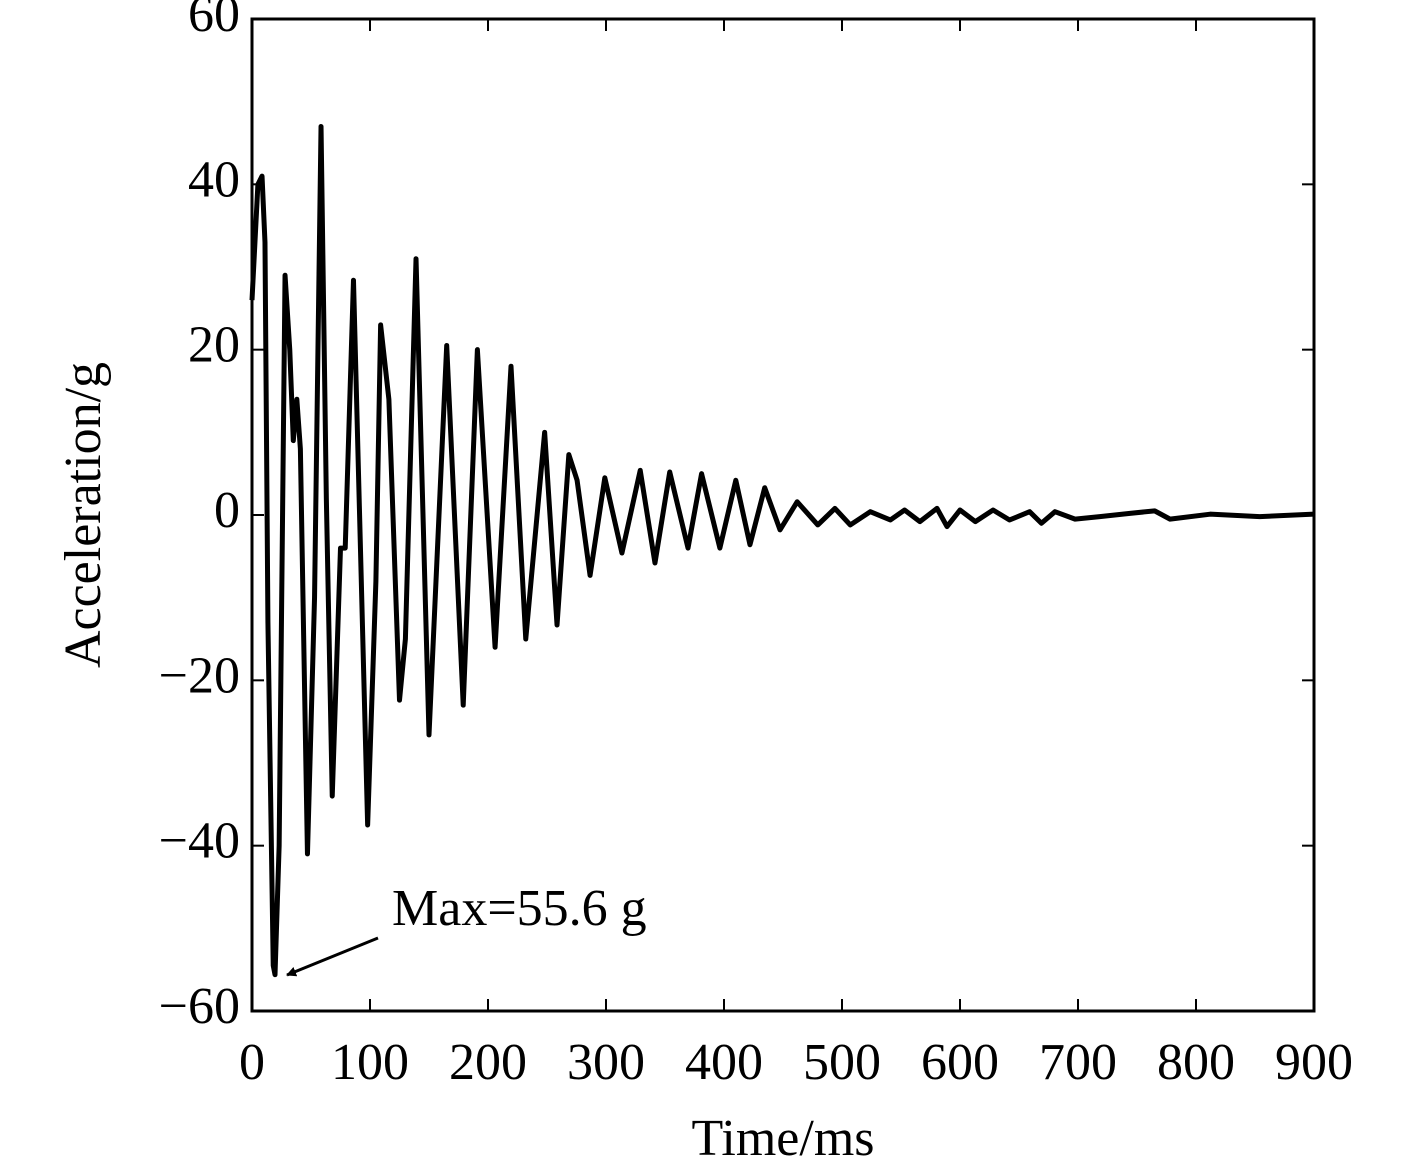 The image size is (1417, 1168). I want to click on x-tick-label: 500, so click(842, 1062).